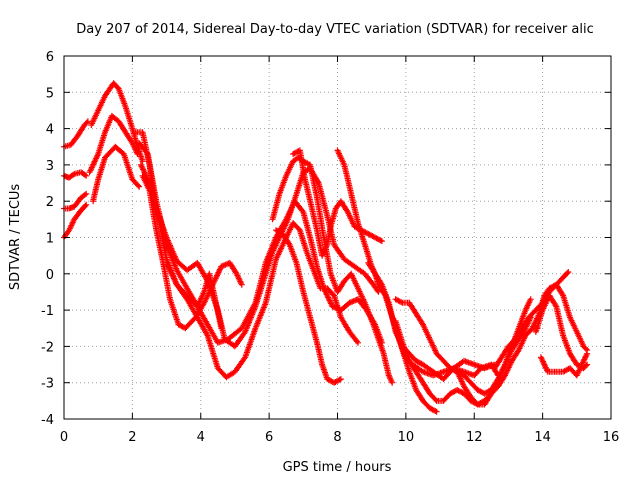  What do you see at coordinates (611, 437) in the screenshot?
I see `x-tick-label: 16` at bounding box center [611, 437].